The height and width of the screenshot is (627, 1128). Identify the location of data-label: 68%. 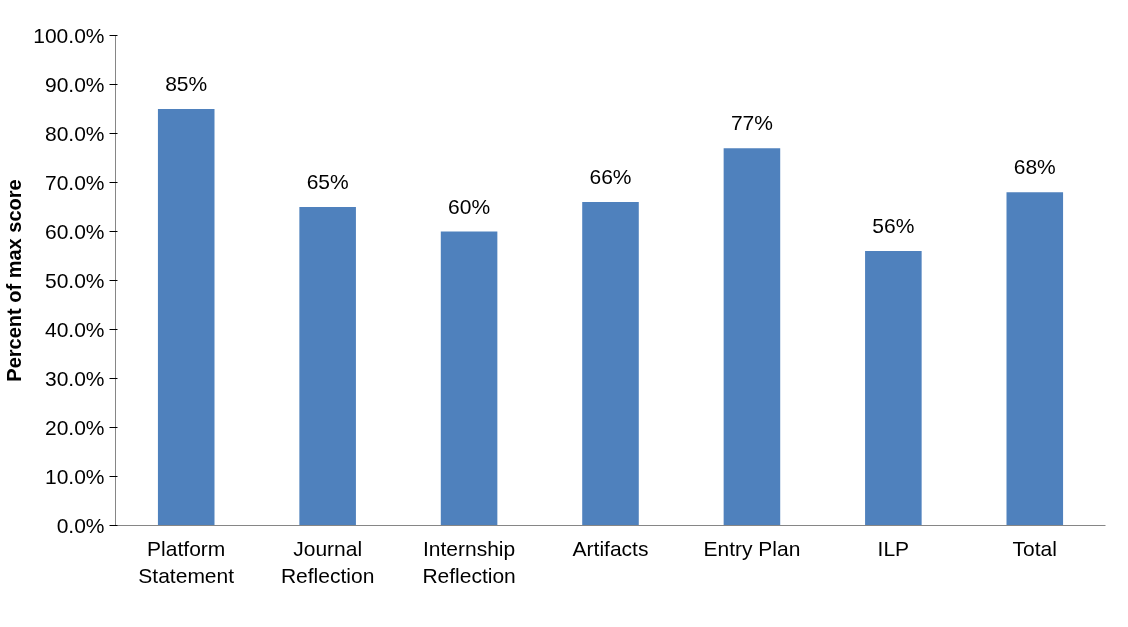
(1034, 167).